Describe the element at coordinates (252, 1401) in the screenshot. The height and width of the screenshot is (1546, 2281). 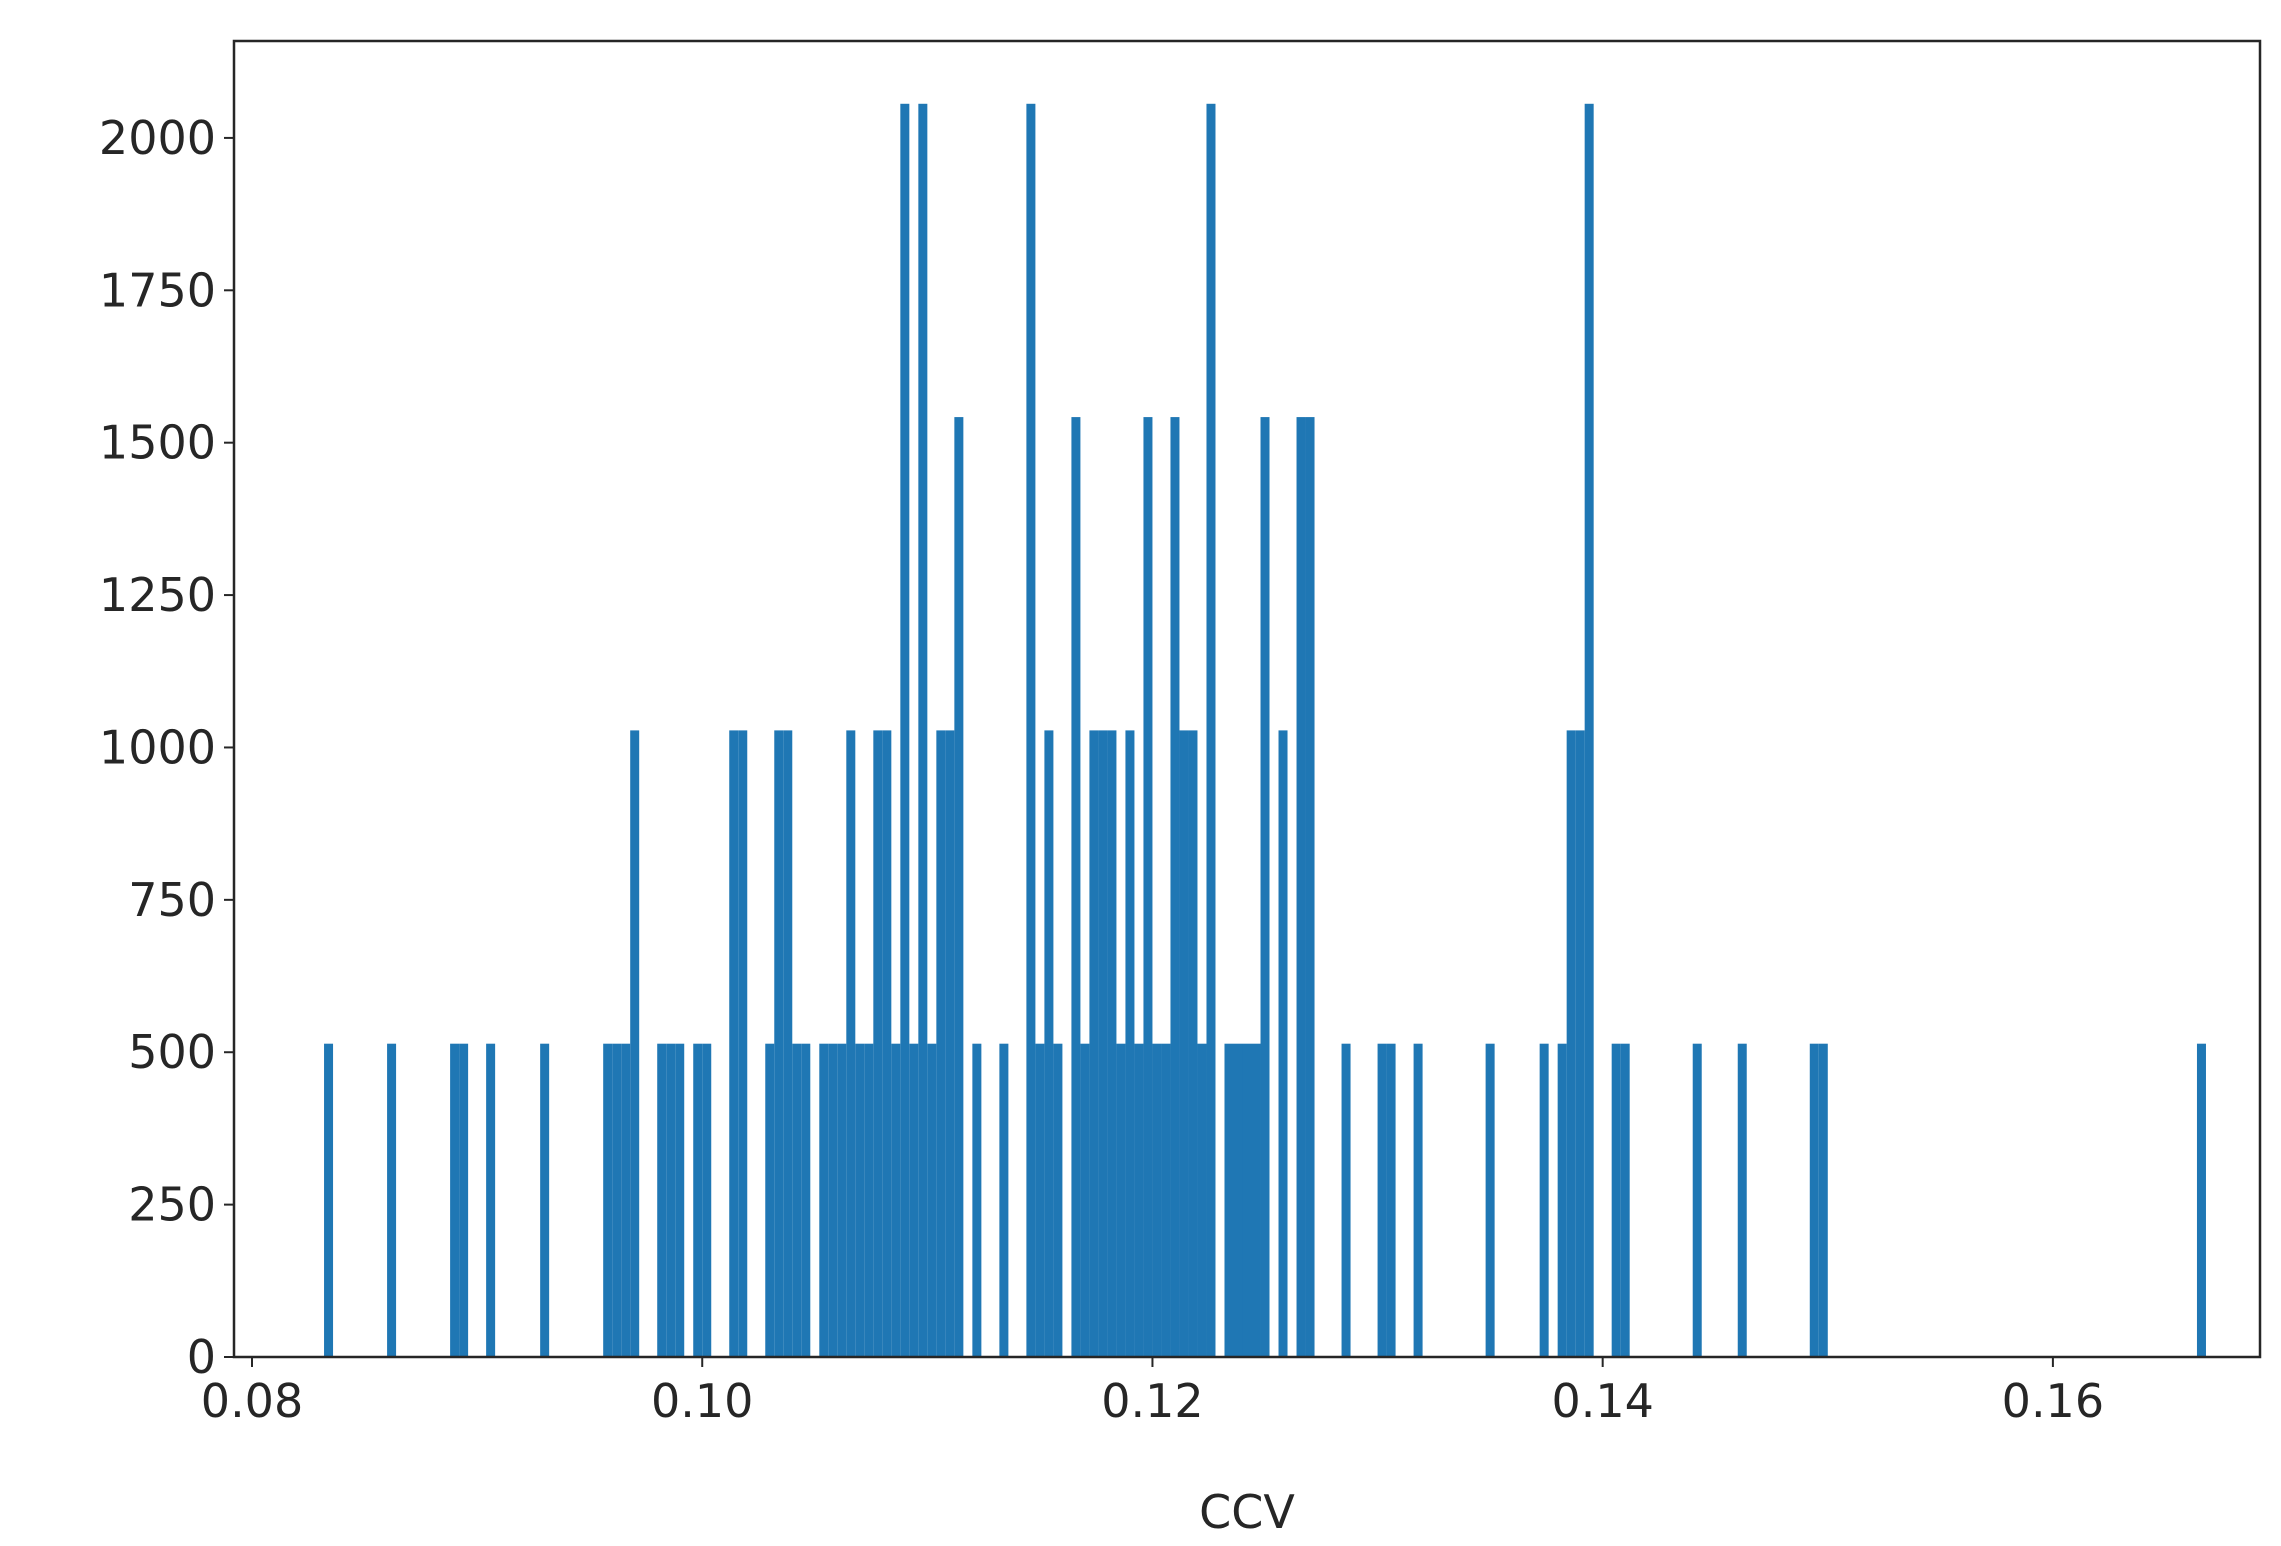
I see `x-tick-label: 0.08` at that location.